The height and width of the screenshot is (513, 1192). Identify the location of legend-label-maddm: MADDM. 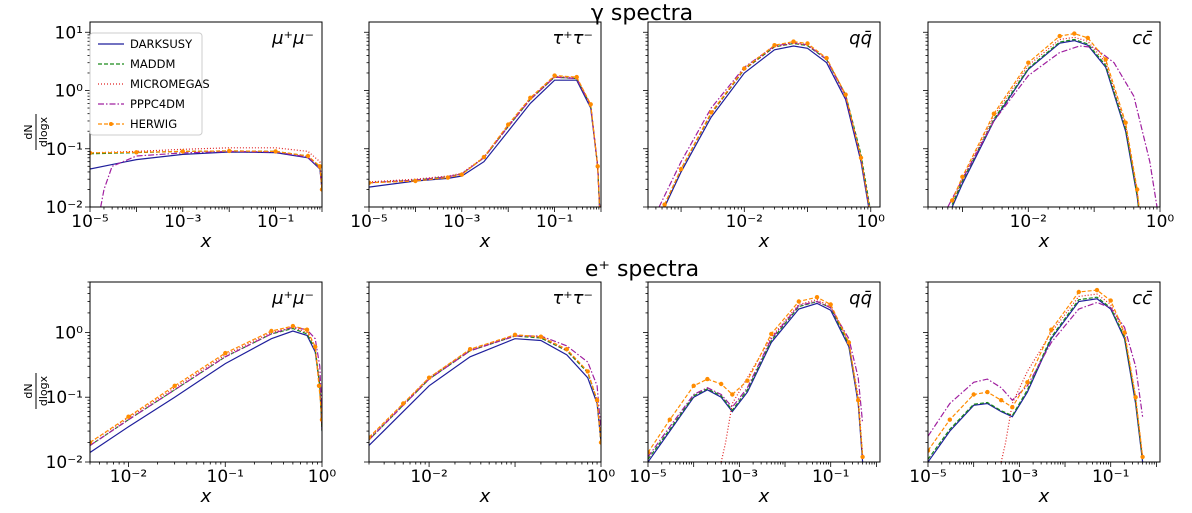
(152, 64).